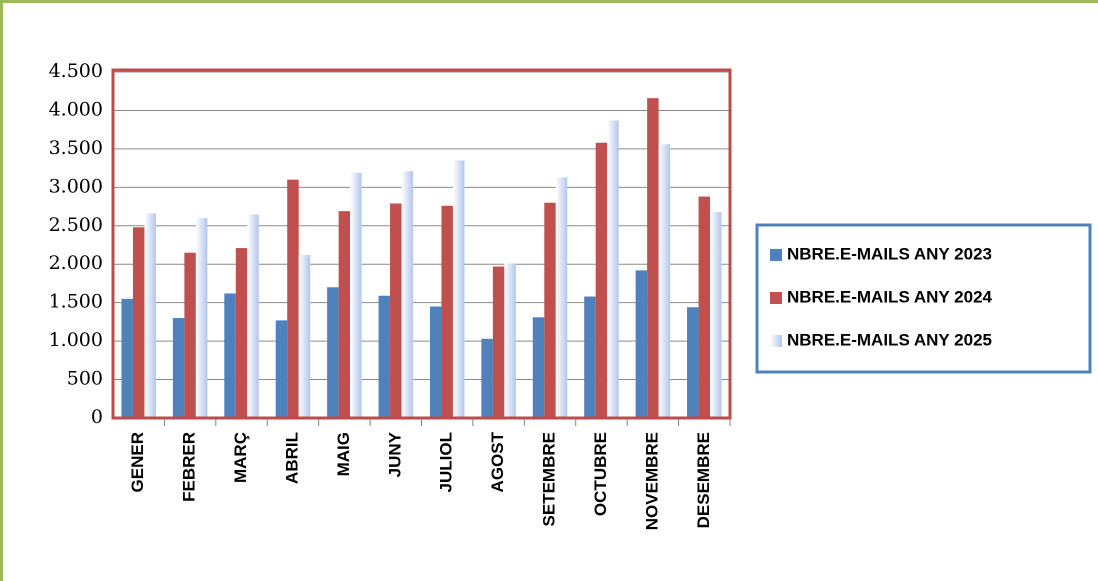 The image size is (1098, 581). What do you see at coordinates (549, 479) in the screenshot?
I see `x-tick-label: SETEMBRE` at bounding box center [549, 479].